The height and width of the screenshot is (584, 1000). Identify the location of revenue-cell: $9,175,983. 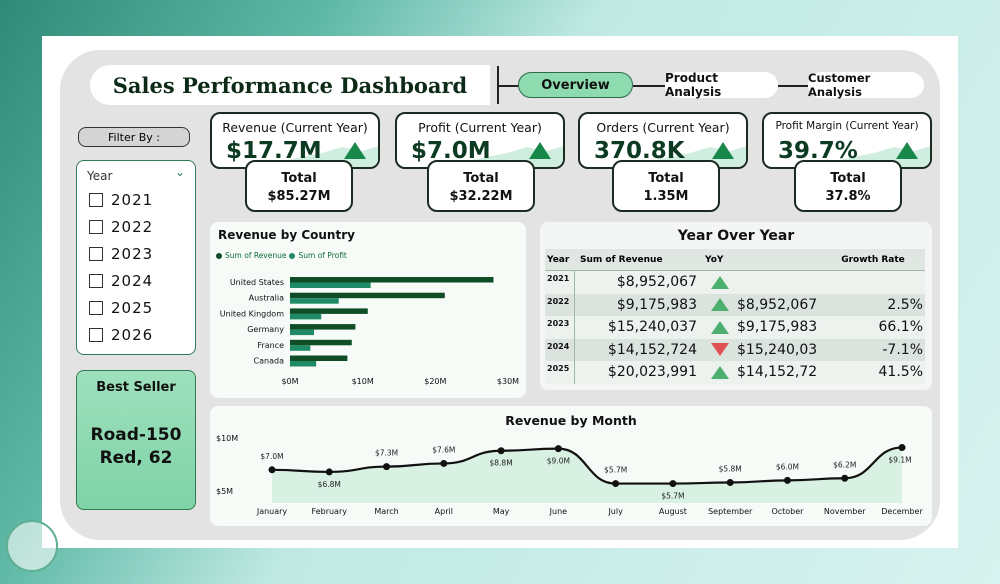
(656, 304).